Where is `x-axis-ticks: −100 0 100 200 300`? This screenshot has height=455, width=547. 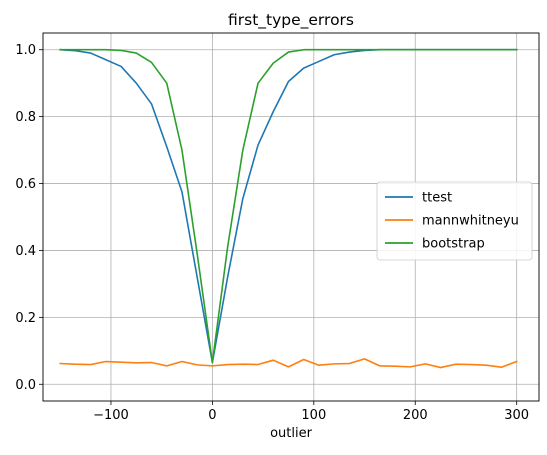 x-axis-ticks: −100 0 100 200 300 is located at coordinates (311, 412).